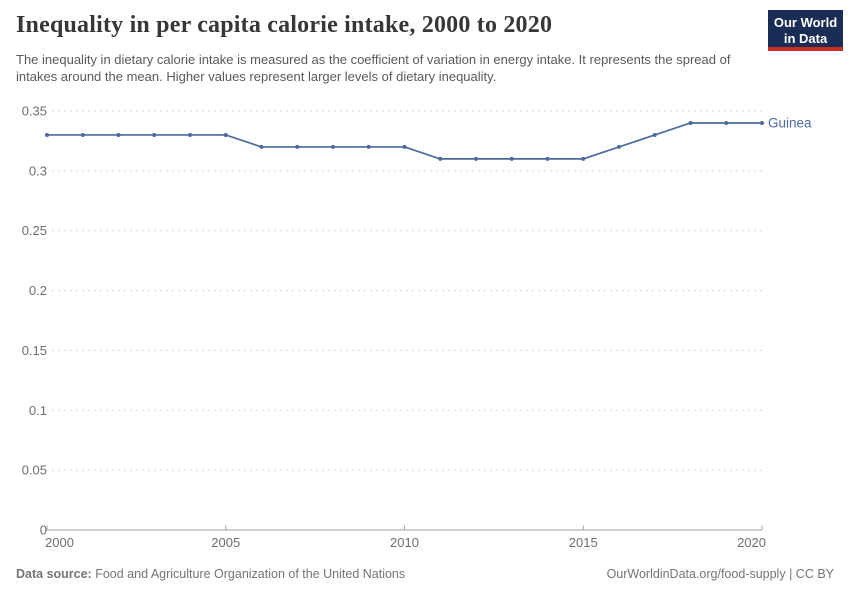 The width and height of the screenshot is (850, 600). What do you see at coordinates (805, 22) in the screenshot?
I see `logo-text-line1: Our World` at bounding box center [805, 22].